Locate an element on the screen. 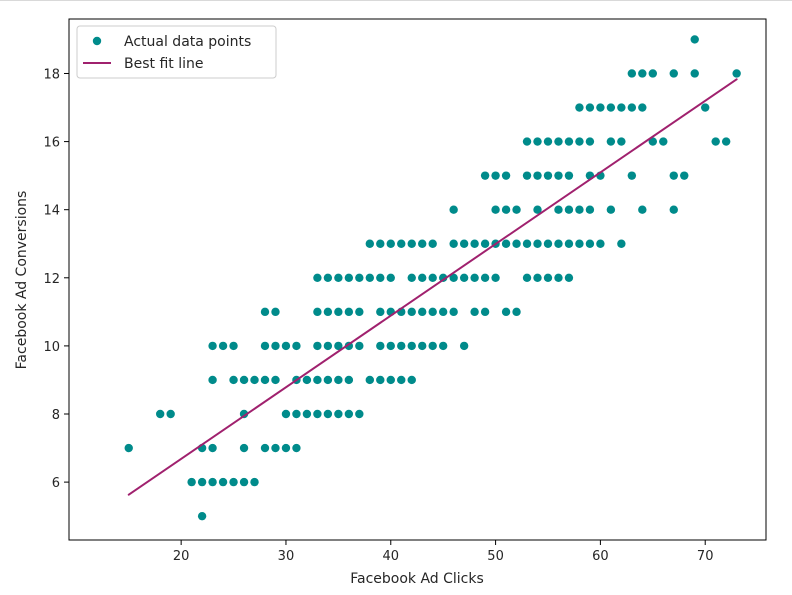 Image resolution: width=792 pixels, height=595 pixels. x-tick-label: 60 is located at coordinates (600, 556).